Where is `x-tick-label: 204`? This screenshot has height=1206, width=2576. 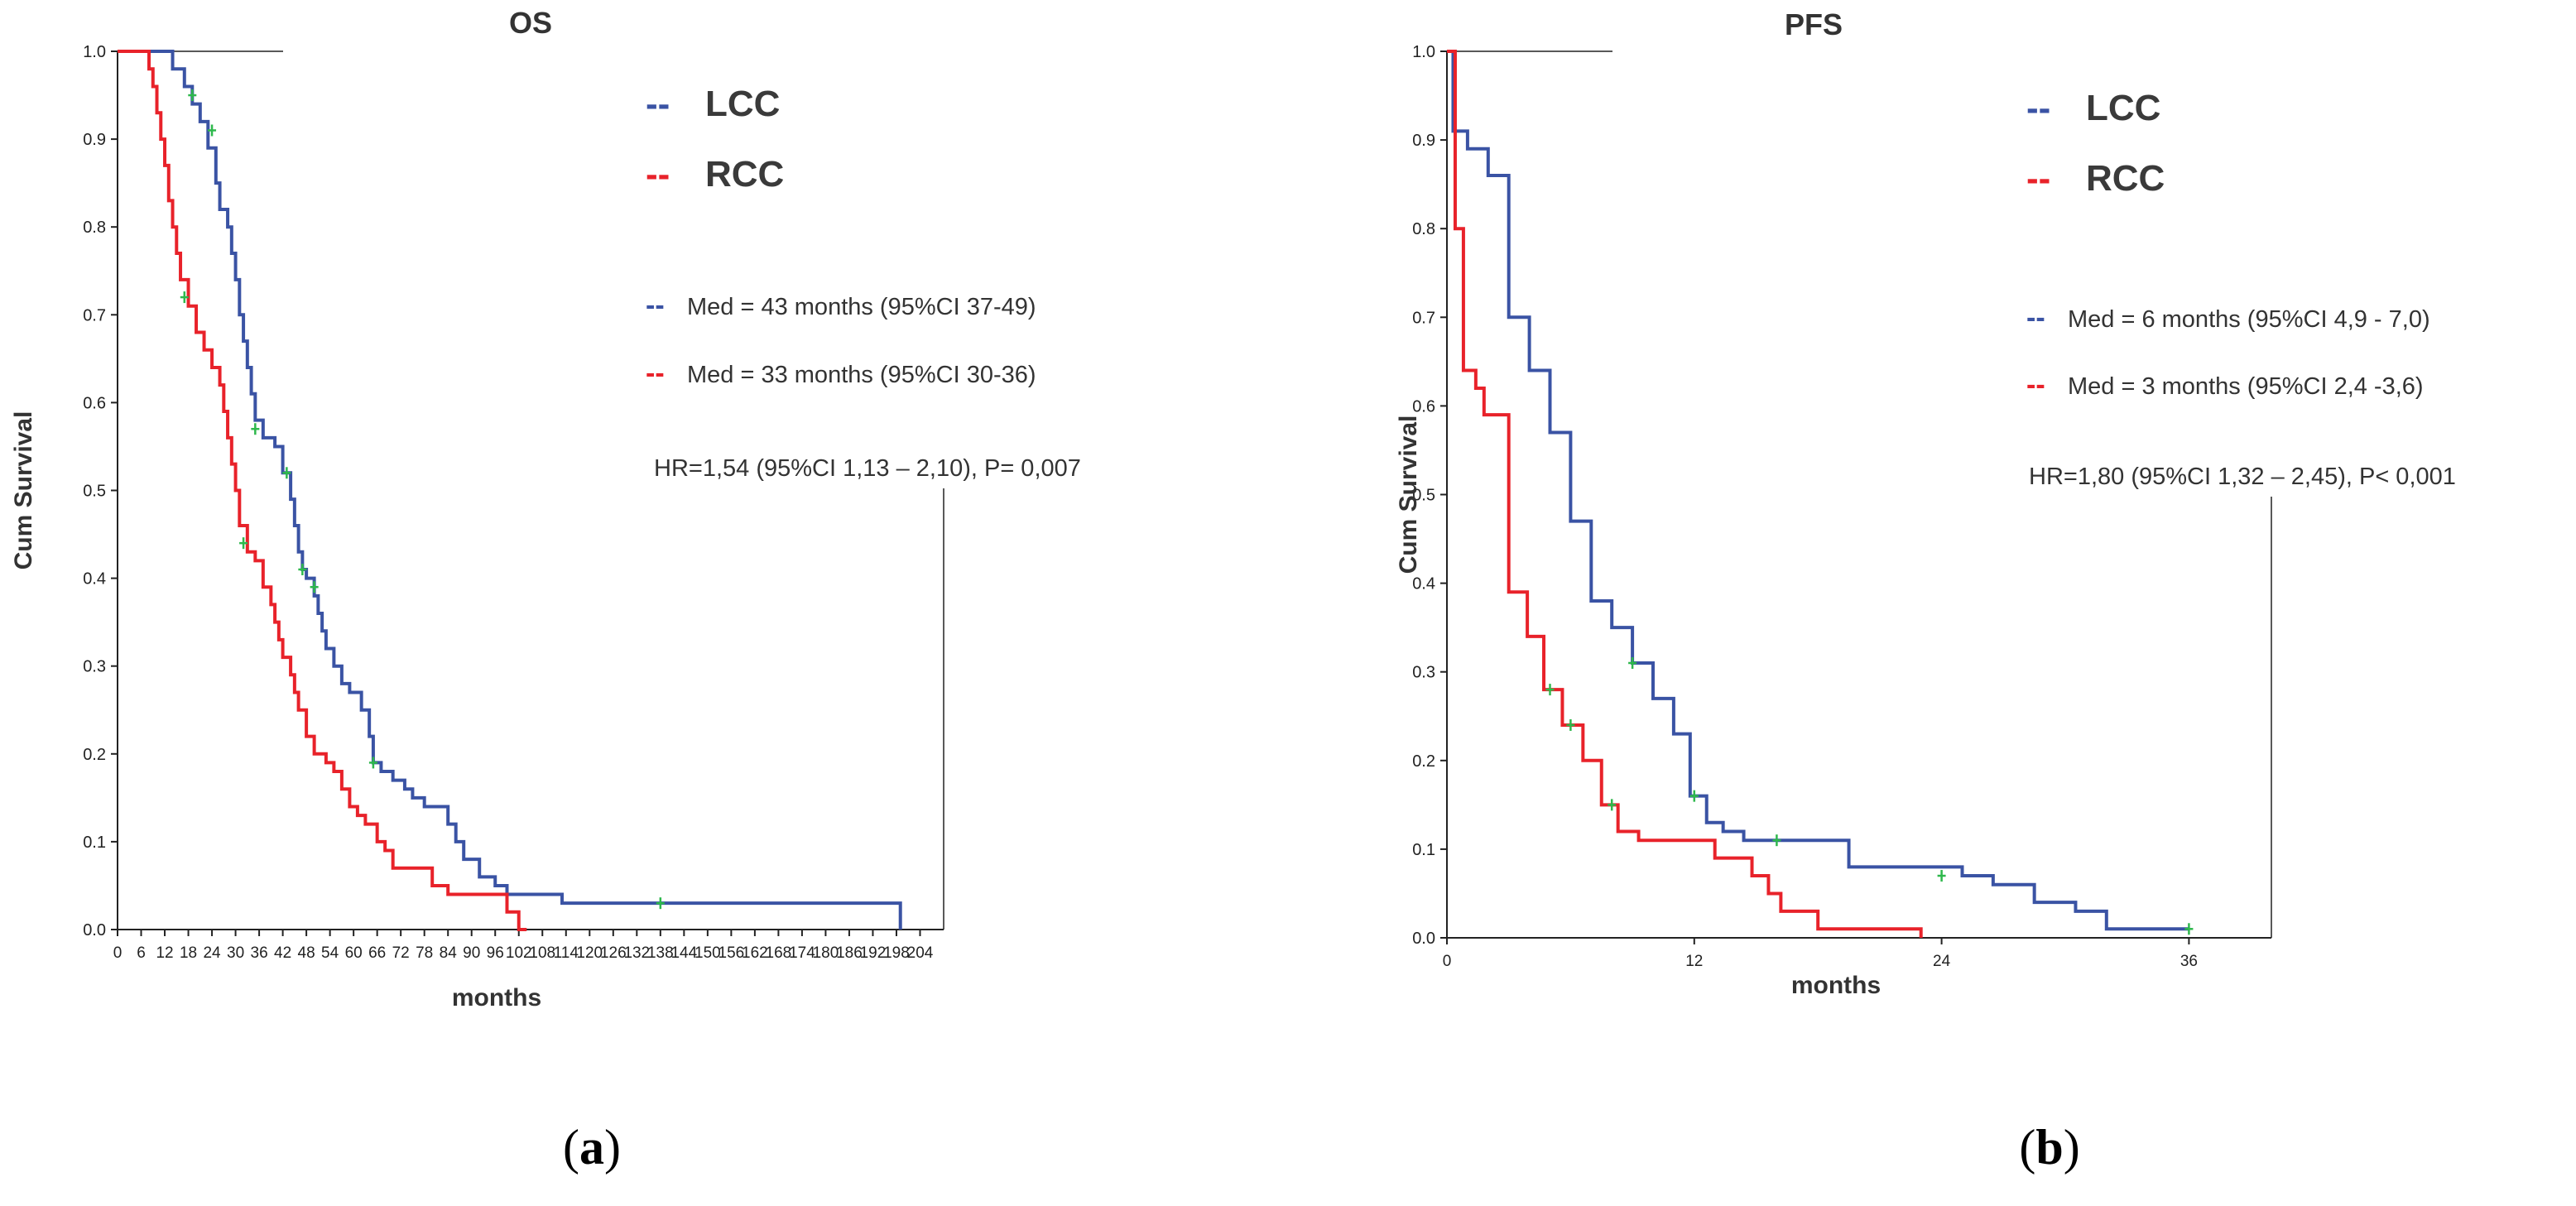
x-tick-label: 204 is located at coordinates (920, 953).